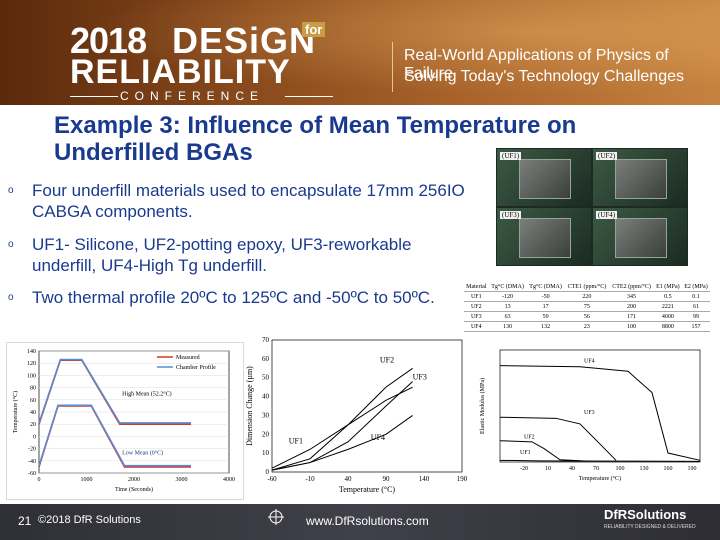 Image resolution: width=720 pixels, height=540 pixels. I want to click on table-cell: 130, so click(507, 326).